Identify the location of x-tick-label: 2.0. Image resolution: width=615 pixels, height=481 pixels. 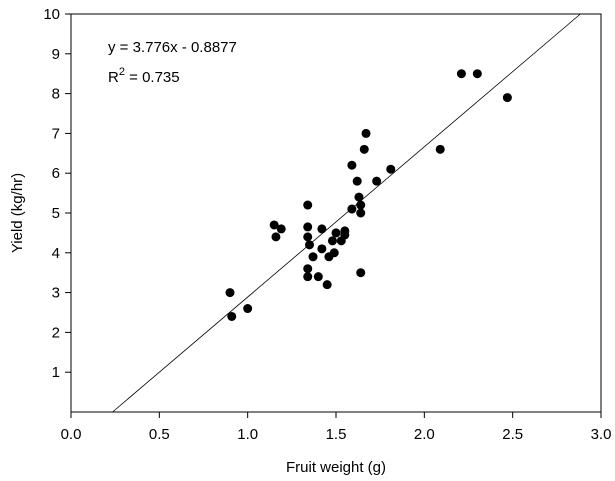
(424, 434).